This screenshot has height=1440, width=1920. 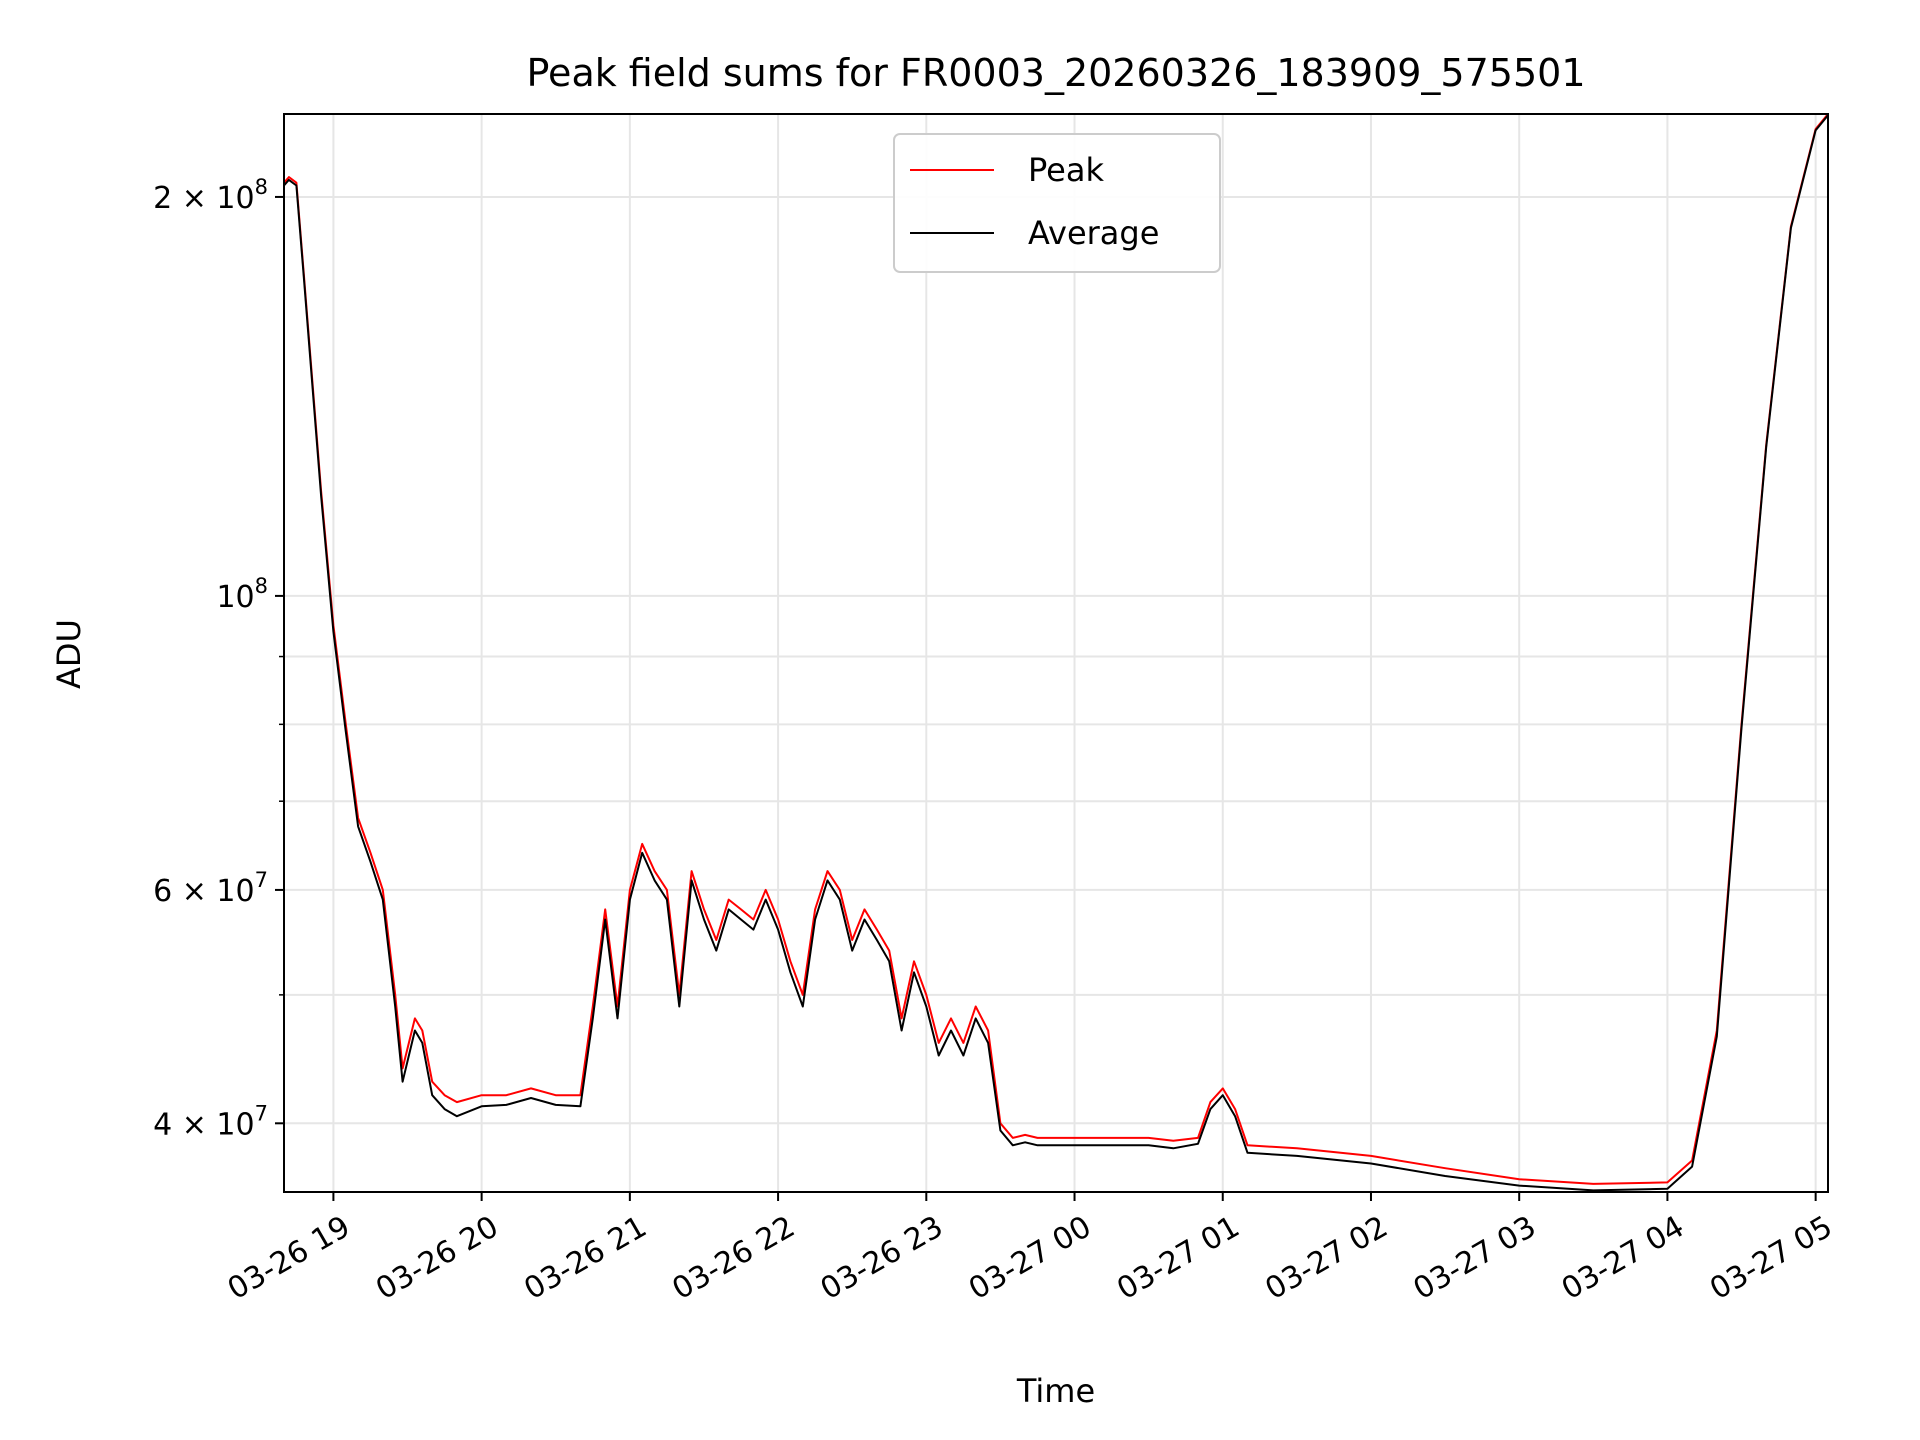 What do you see at coordinates (1066, 170) in the screenshot?
I see `legend-peak-label: Peak` at bounding box center [1066, 170].